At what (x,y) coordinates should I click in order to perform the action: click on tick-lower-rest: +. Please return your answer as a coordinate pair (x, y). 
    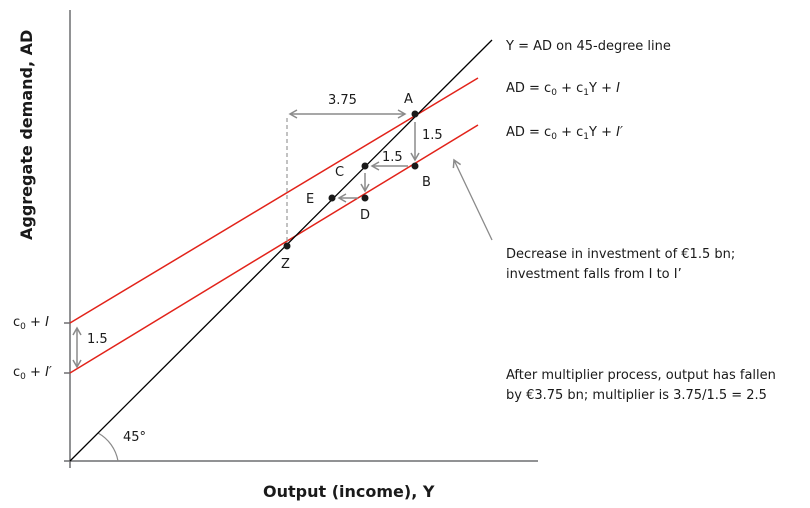
    Looking at the image, I should click on (35, 372).